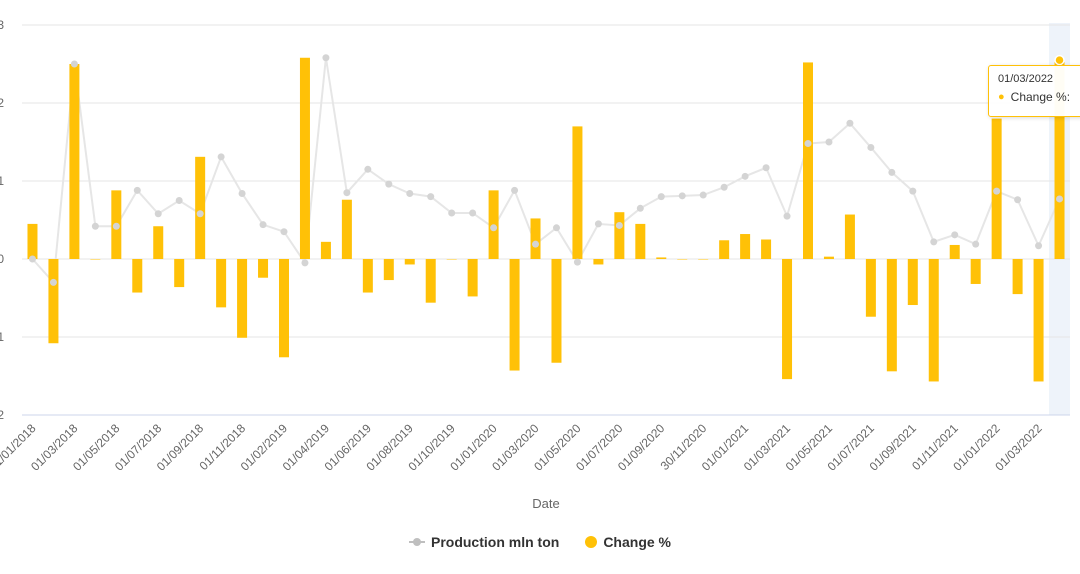 The width and height of the screenshot is (1080, 574). Describe the element at coordinates (2, 25) in the screenshot. I see `y-tick-label: 3` at that location.